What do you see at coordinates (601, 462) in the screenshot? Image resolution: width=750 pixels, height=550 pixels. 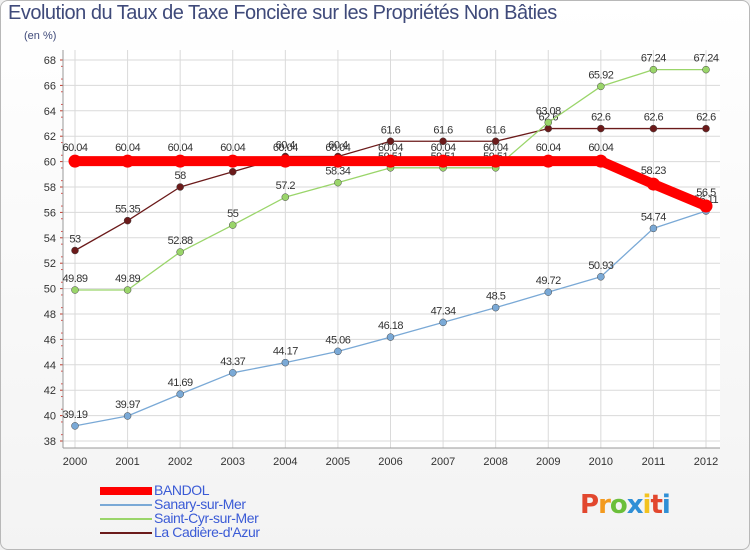 I see `x-tick-label: 2010` at bounding box center [601, 462].